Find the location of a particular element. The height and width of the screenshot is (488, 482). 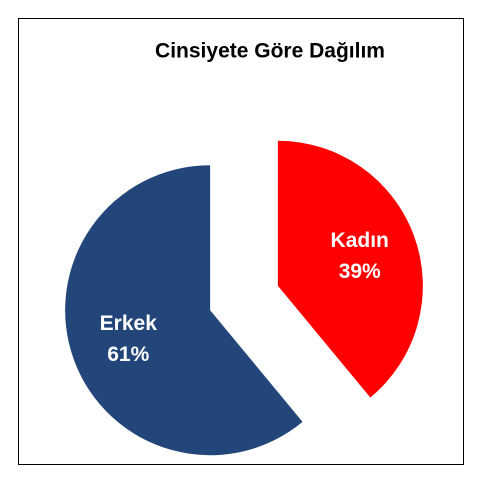

chart-title: Cinsiyete Göre Dağılım is located at coordinates (270, 51).